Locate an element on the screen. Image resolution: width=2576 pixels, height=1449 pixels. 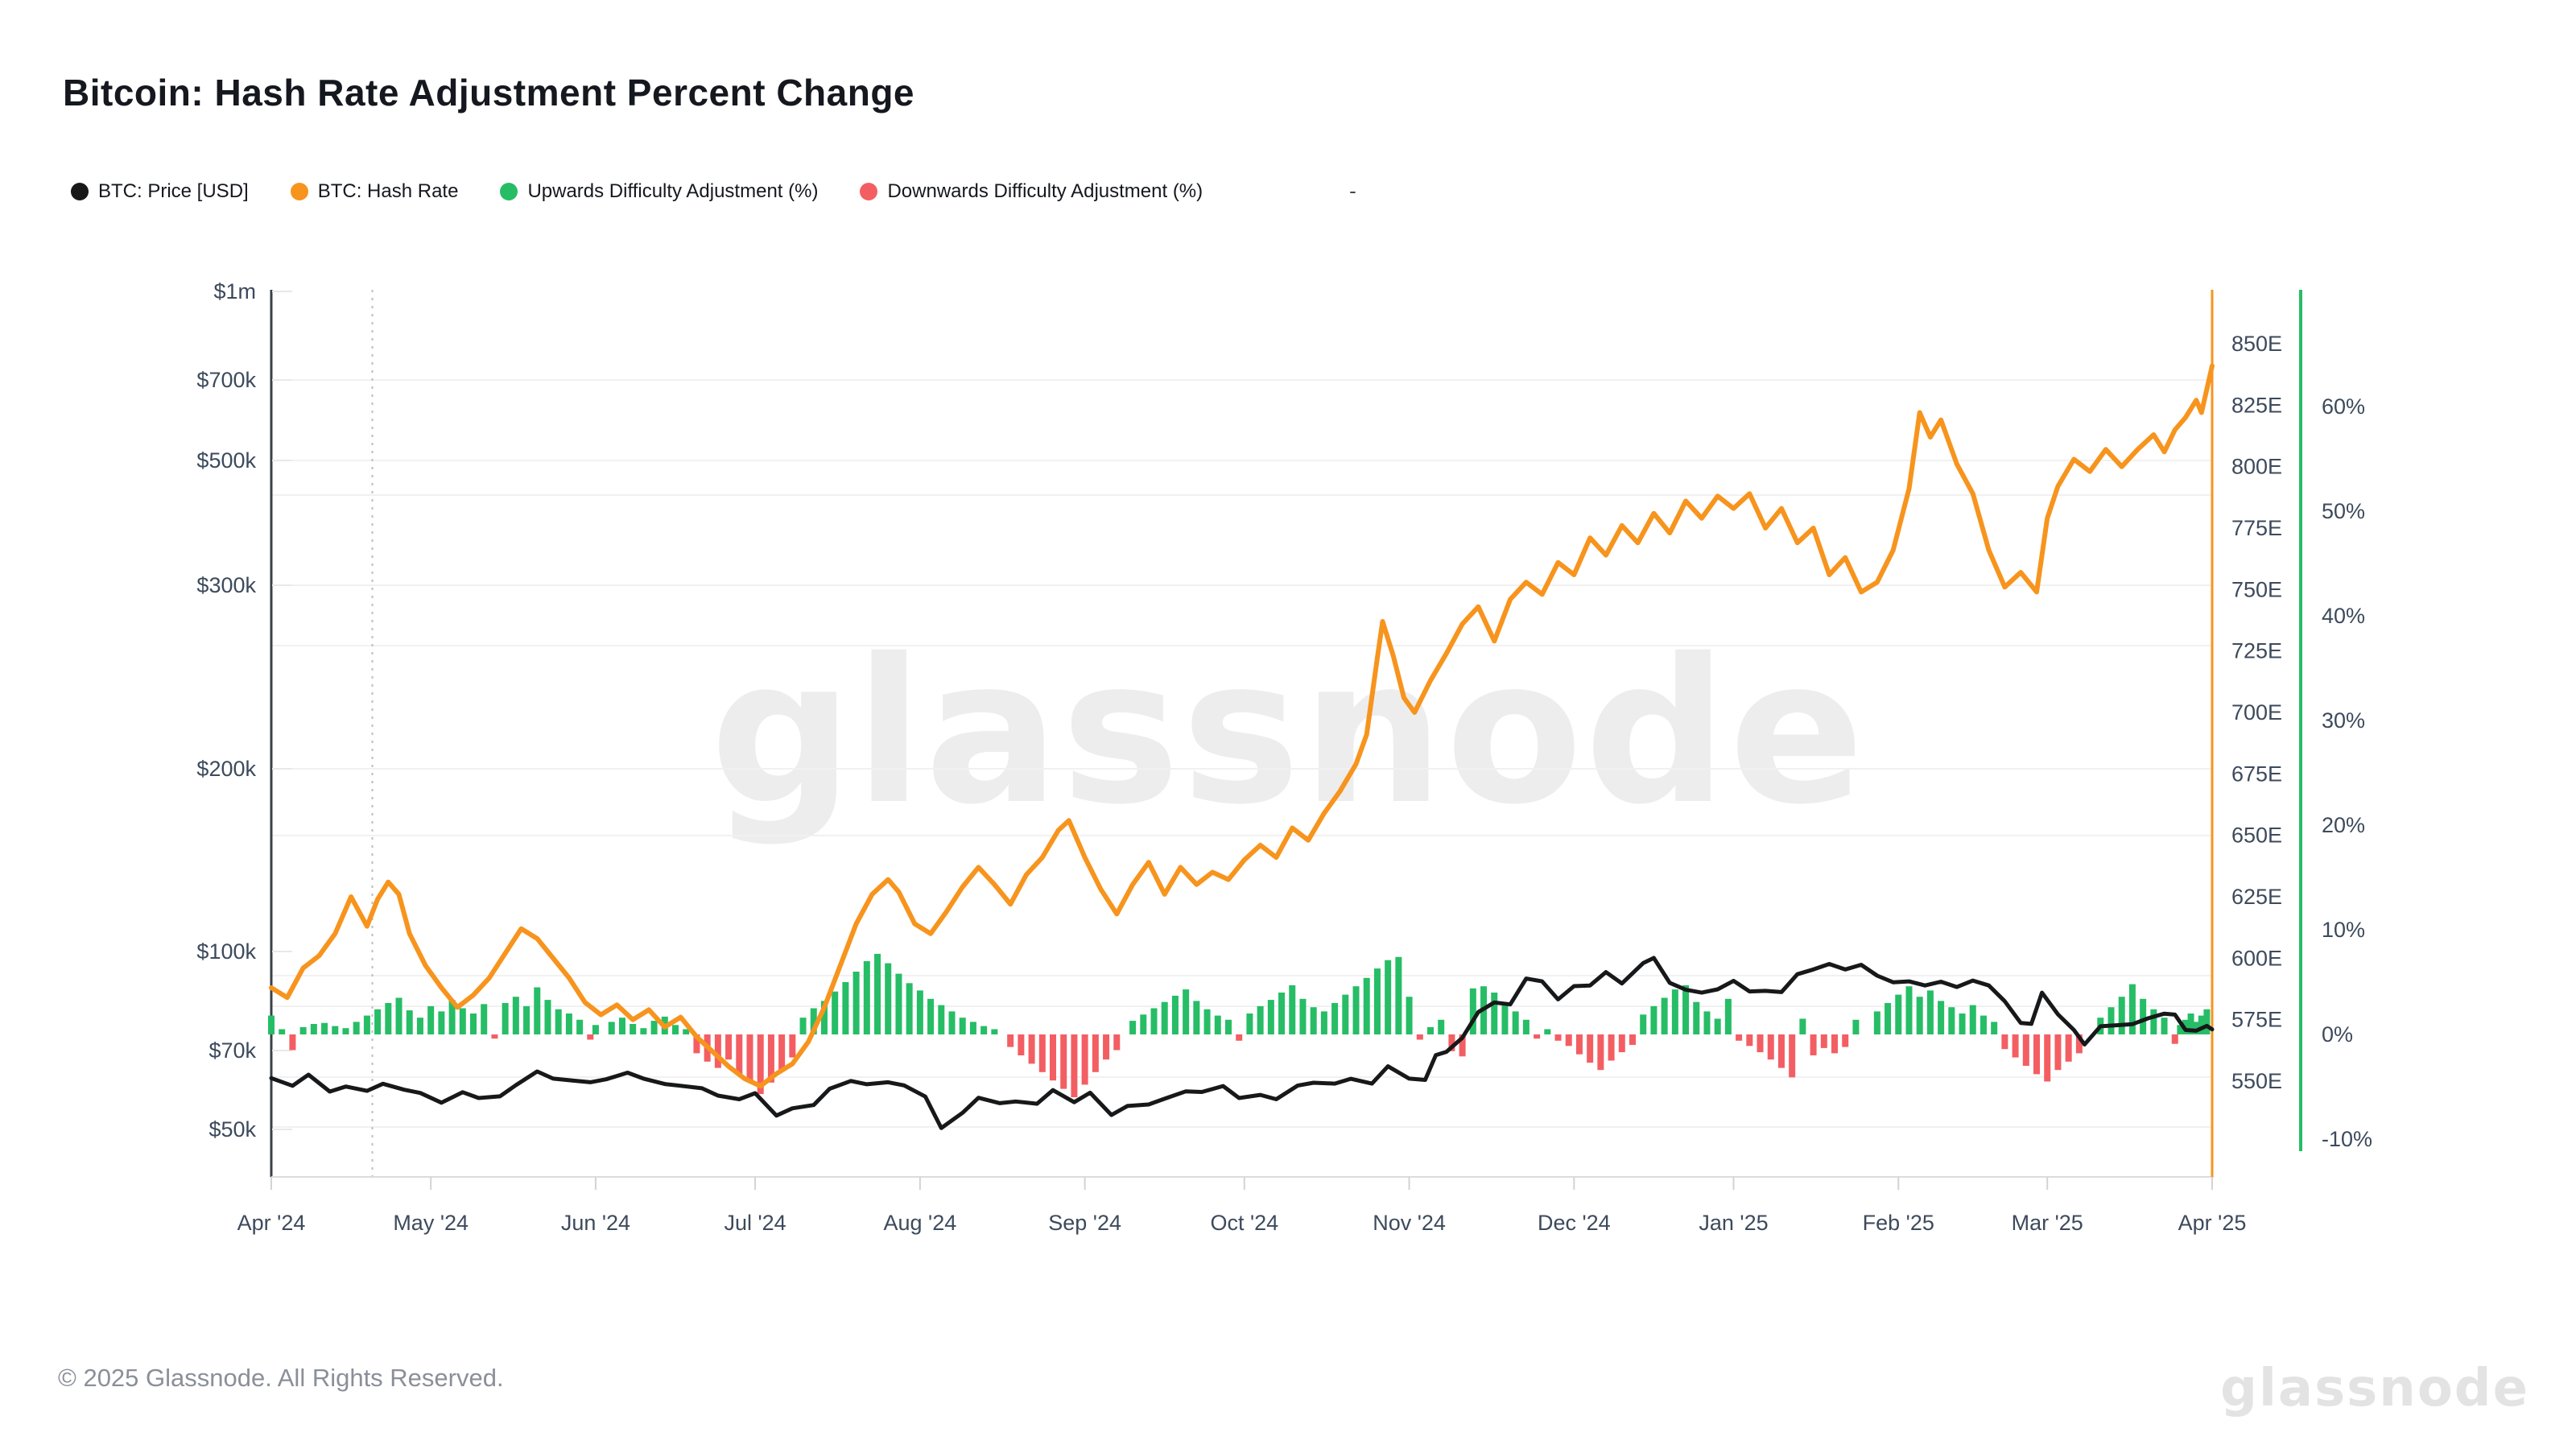
price-axis-labels: $1m $700k $500k $300k $200k $100k $70k $50k is located at coordinates (244, 710).